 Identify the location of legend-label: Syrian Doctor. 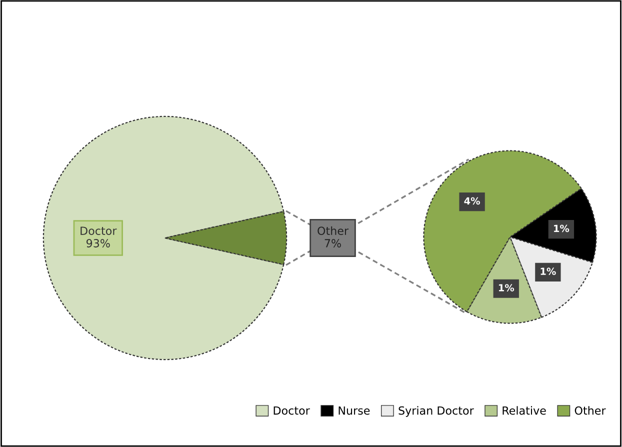
(436, 411).